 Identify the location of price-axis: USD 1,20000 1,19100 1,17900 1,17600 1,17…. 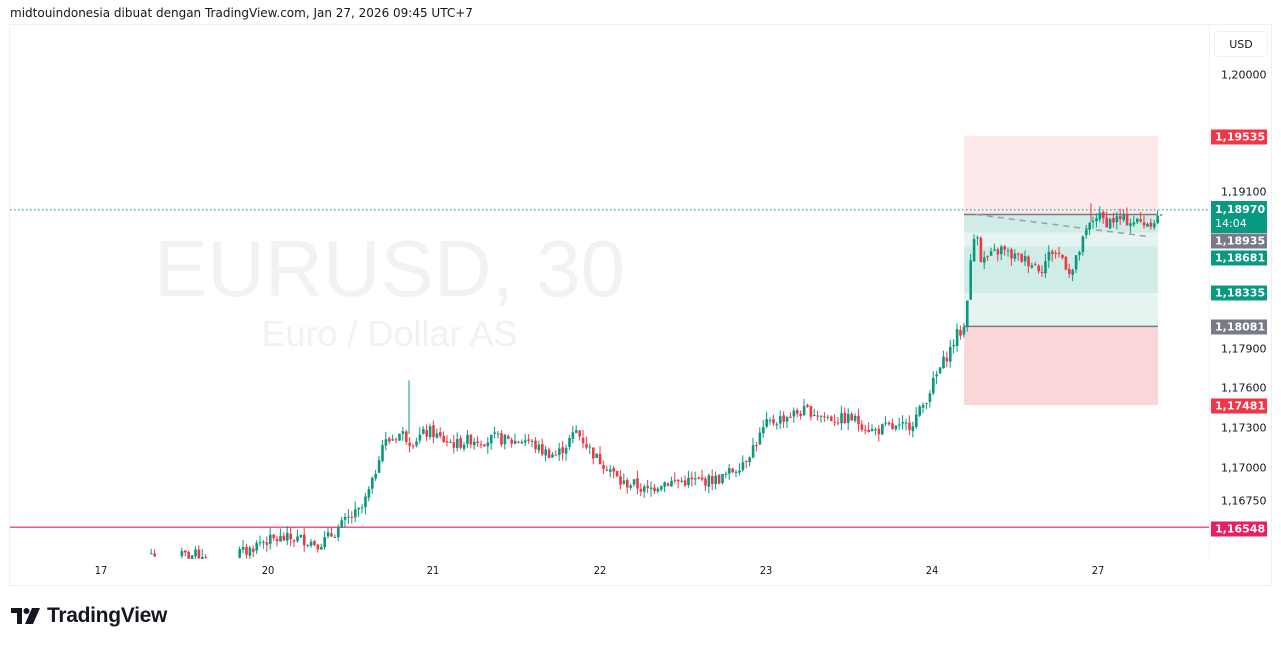
(1240, 292).